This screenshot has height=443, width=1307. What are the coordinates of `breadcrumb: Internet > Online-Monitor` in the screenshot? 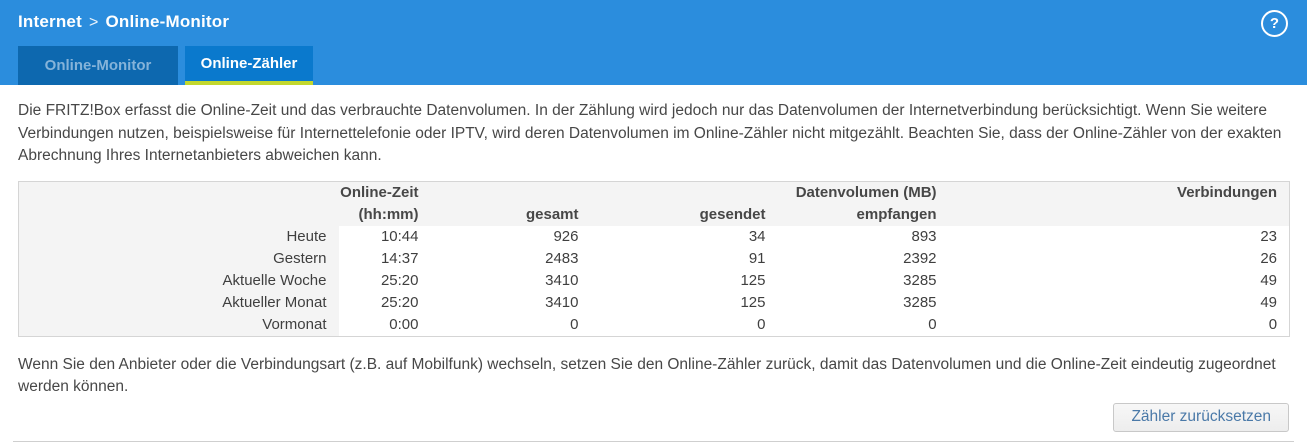 It's located at (123, 22).